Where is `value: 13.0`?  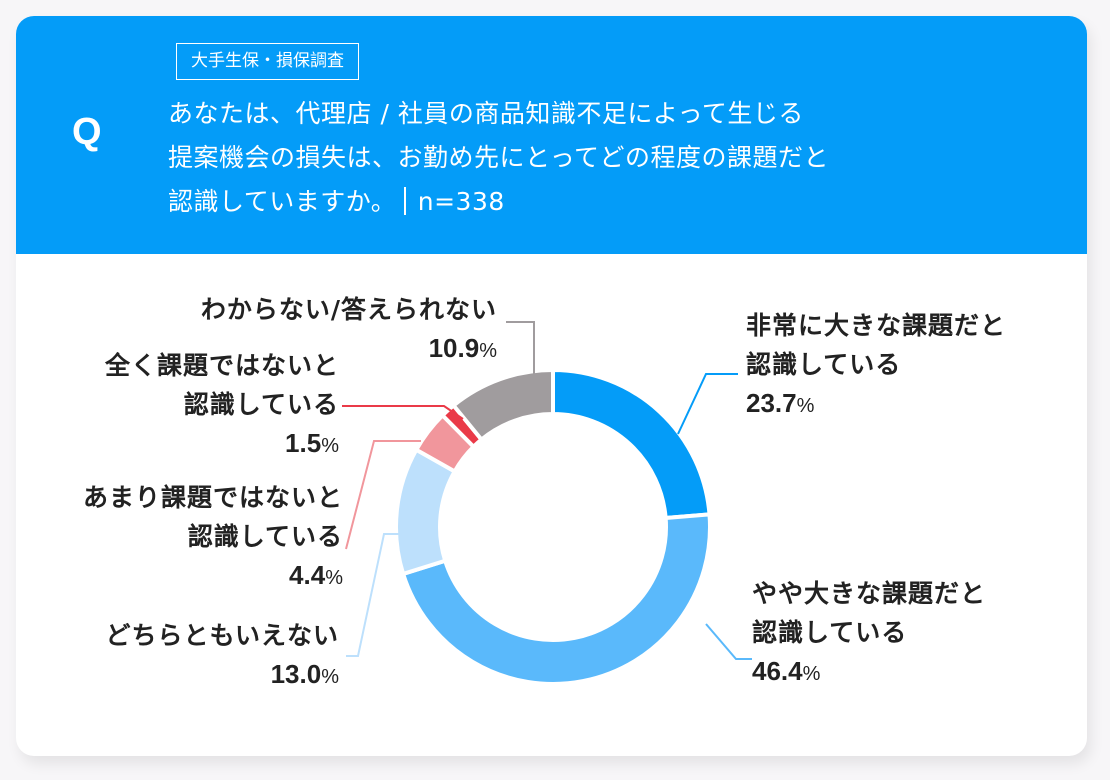 value: 13.0 is located at coordinates (296, 674).